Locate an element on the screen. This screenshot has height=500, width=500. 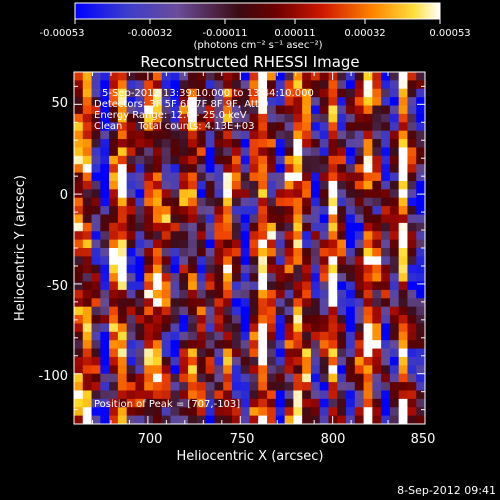
annotation-energy-range: Energy Range: 12.0 - 25.0 keV is located at coordinates (170, 115).